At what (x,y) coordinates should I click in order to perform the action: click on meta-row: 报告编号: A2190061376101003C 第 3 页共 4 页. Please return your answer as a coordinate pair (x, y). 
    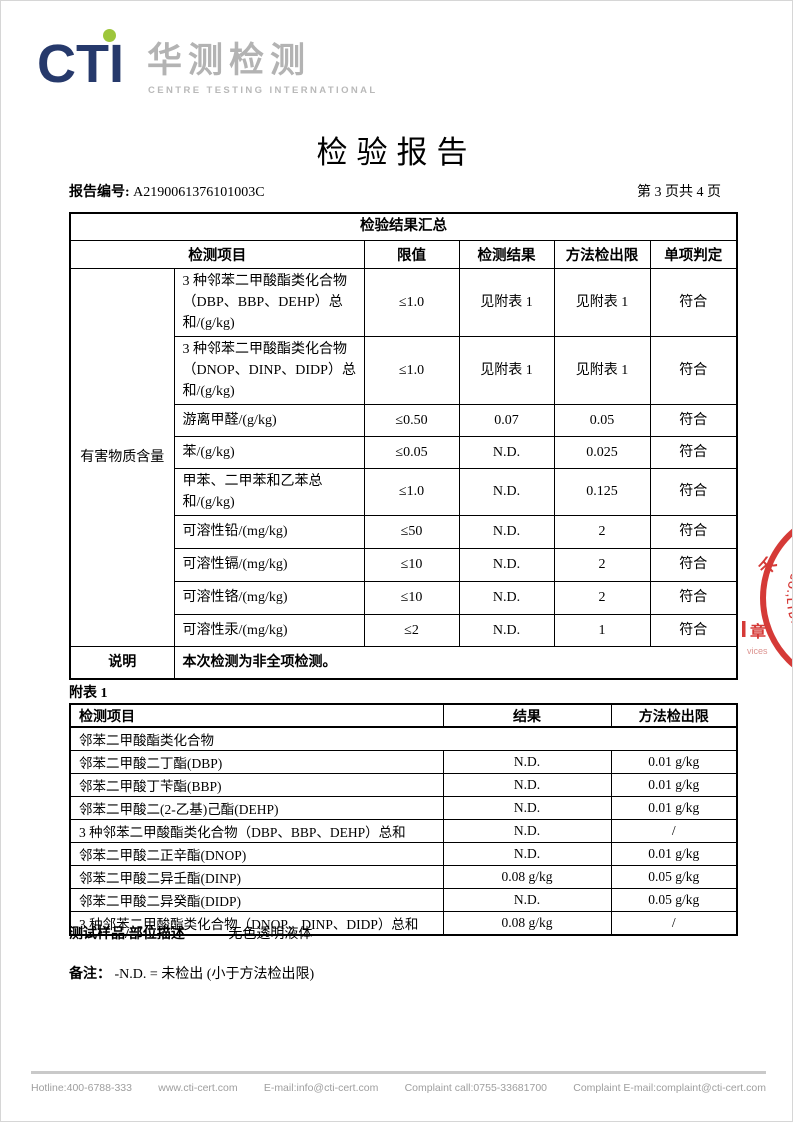
    Looking at the image, I should click on (395, 191).